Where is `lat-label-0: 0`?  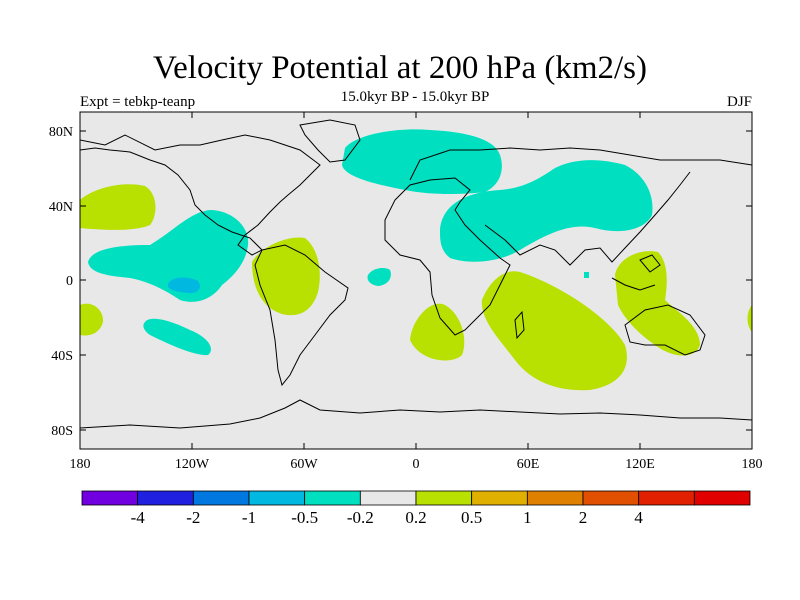
lat-label-0: 0 is located at coordinates (69, 281).